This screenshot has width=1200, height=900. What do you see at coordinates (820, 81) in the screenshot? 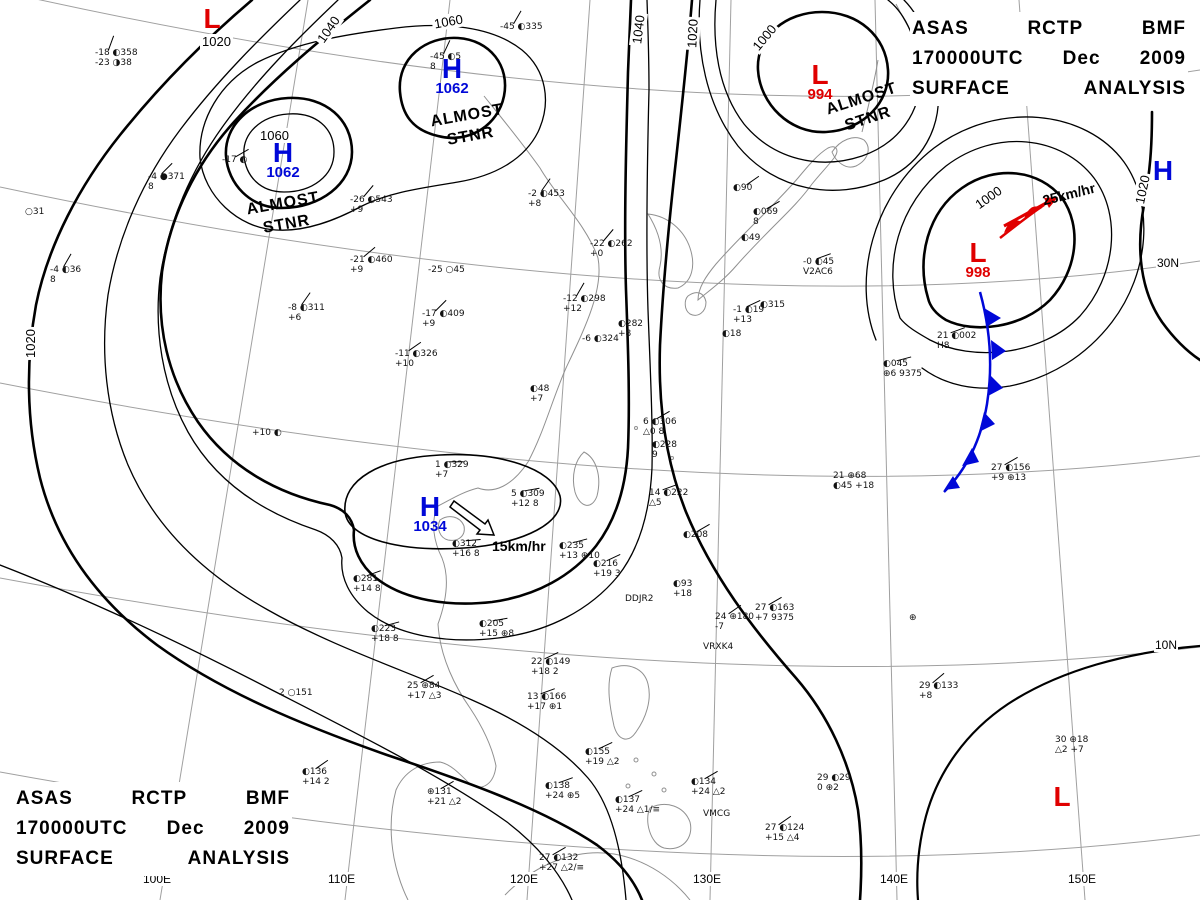
I see `pressure-center-l: L 994` at bounding box center [820, 81].